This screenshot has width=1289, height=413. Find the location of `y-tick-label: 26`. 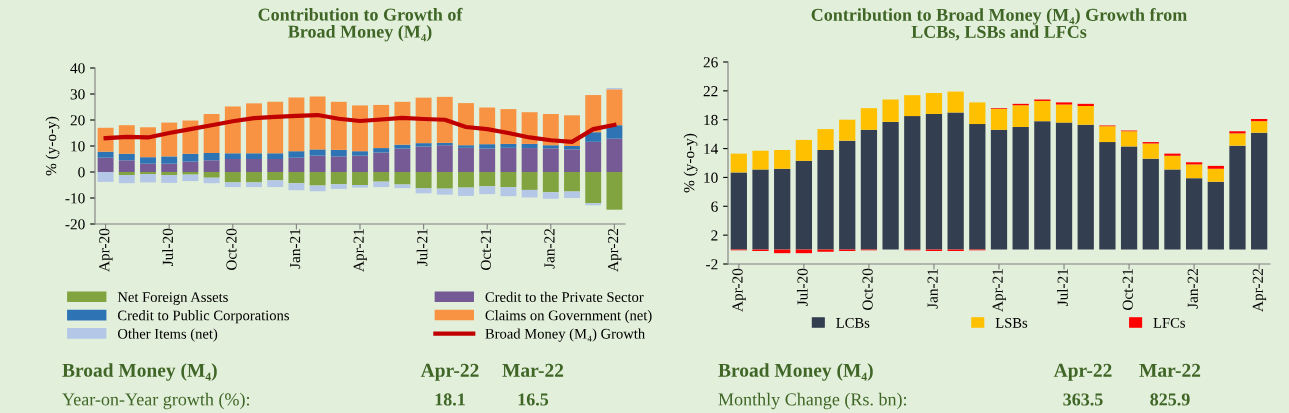

y-tick-label: 26 is located at coordinates (710, 62).